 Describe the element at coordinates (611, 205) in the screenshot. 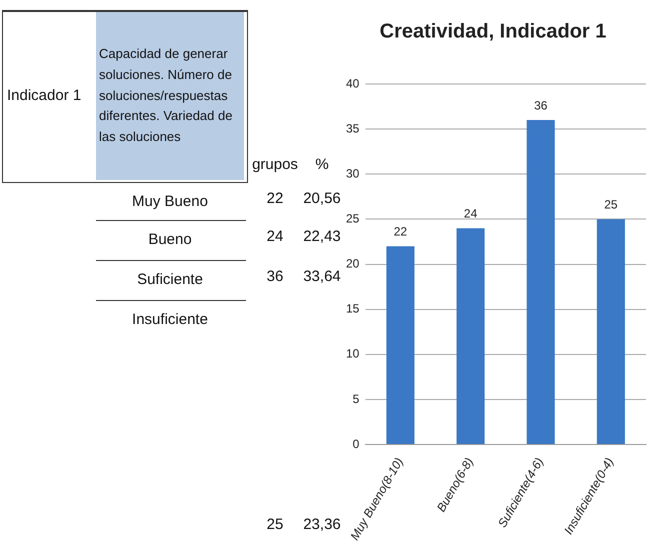

I see `data-label: 25` at that location.